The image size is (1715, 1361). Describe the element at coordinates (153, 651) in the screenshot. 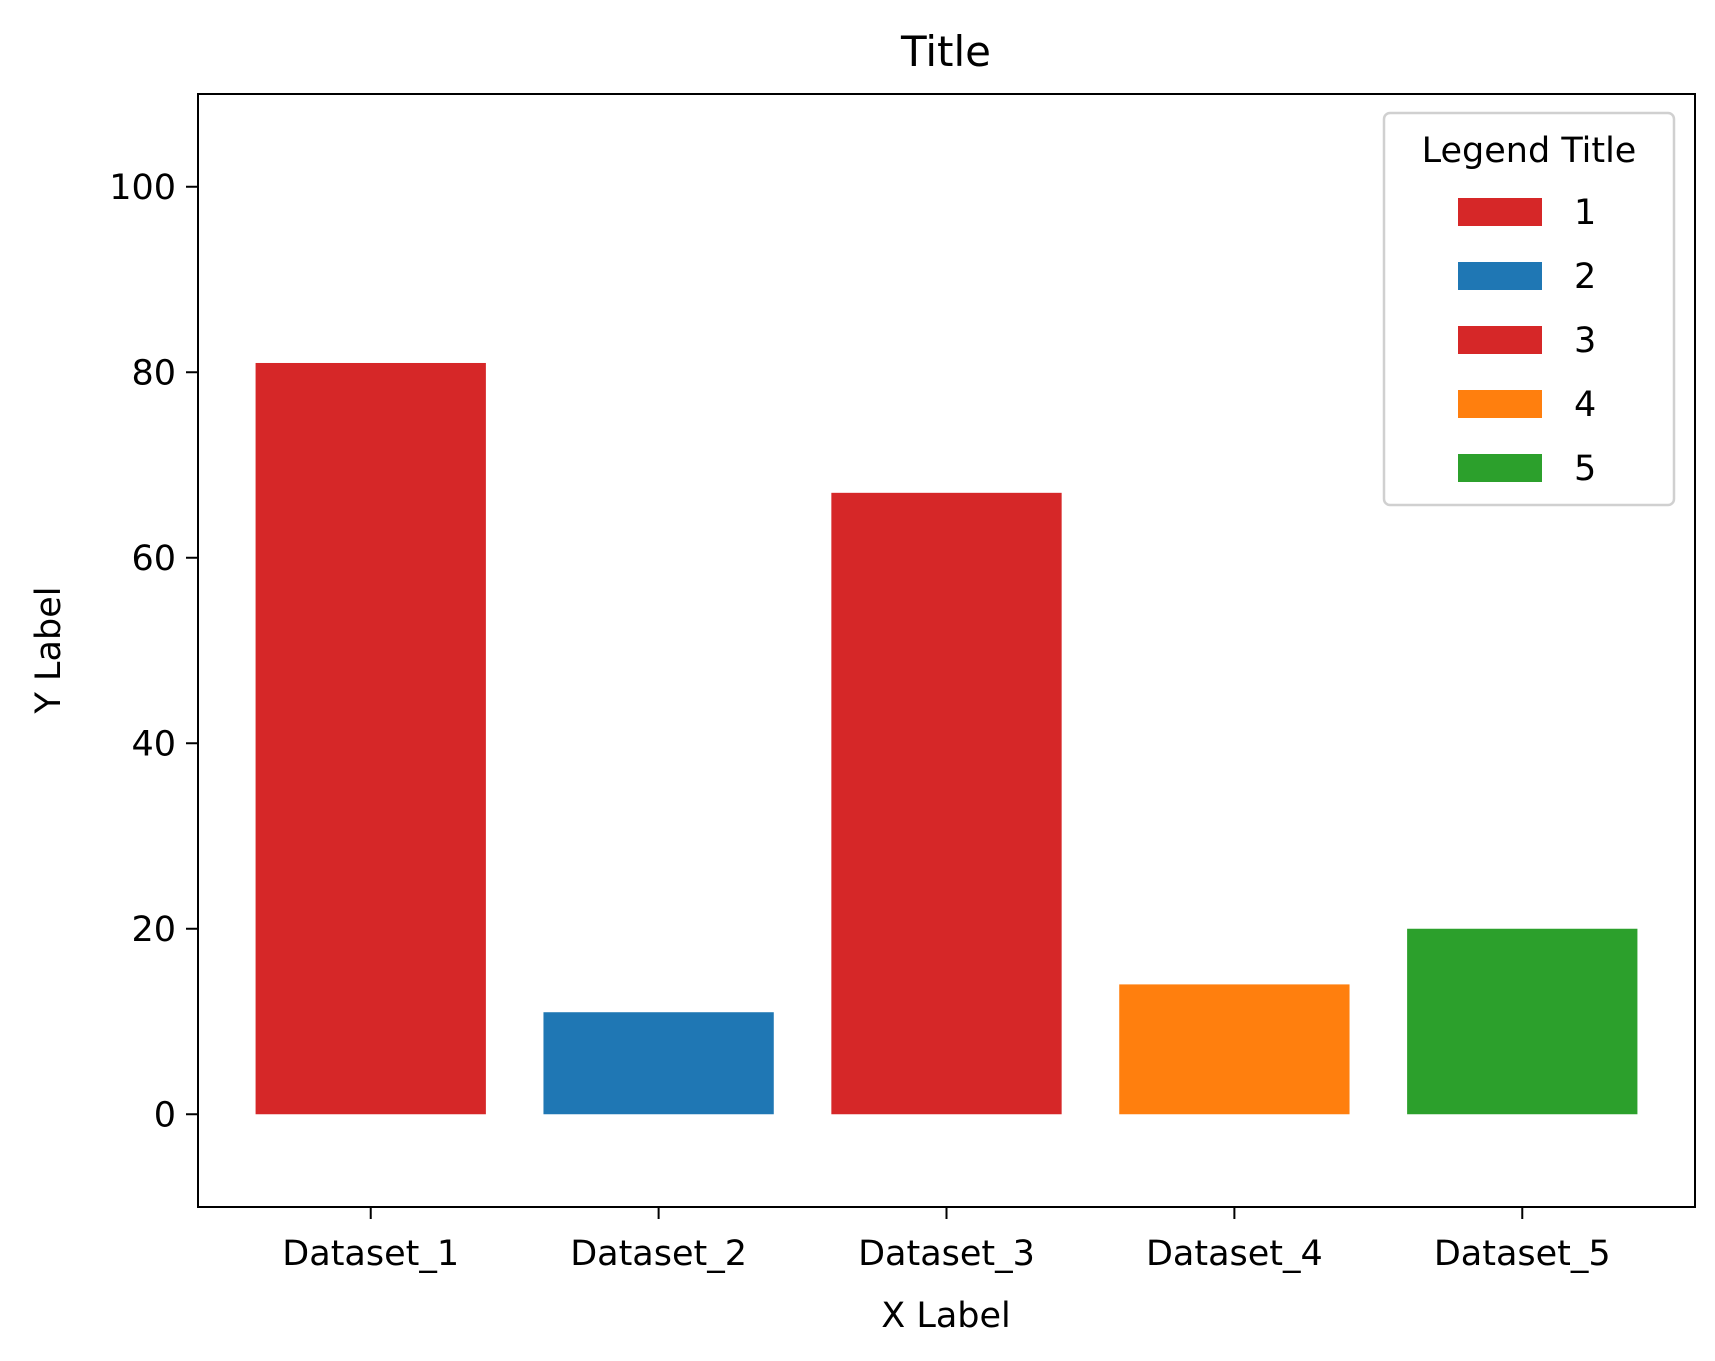

I see `y-axis: 0 20 40 60 80 100` at that location.